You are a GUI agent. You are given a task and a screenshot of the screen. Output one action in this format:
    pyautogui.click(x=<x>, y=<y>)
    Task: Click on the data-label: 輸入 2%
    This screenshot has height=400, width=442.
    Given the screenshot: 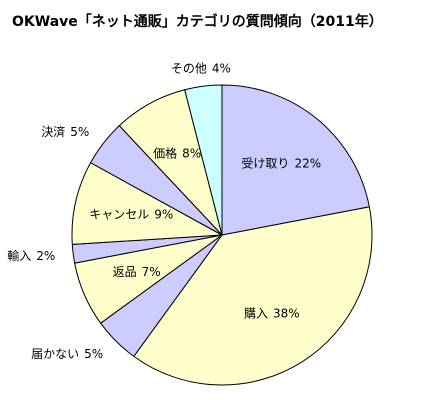 What is the action you would take?
    pyautogui.click(x=31, y=255)
    